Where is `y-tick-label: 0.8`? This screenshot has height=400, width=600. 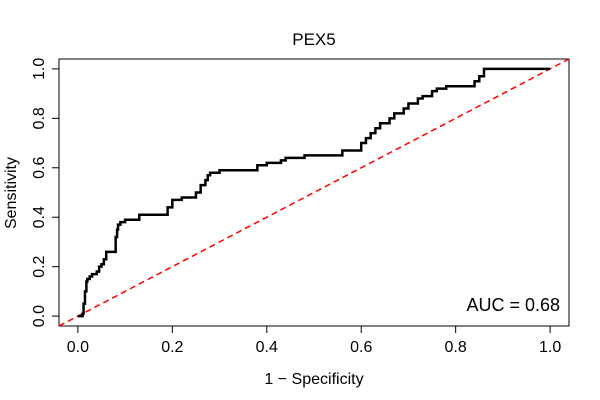
y-tick-label: 0.8 is located at coordinates (39, 118).